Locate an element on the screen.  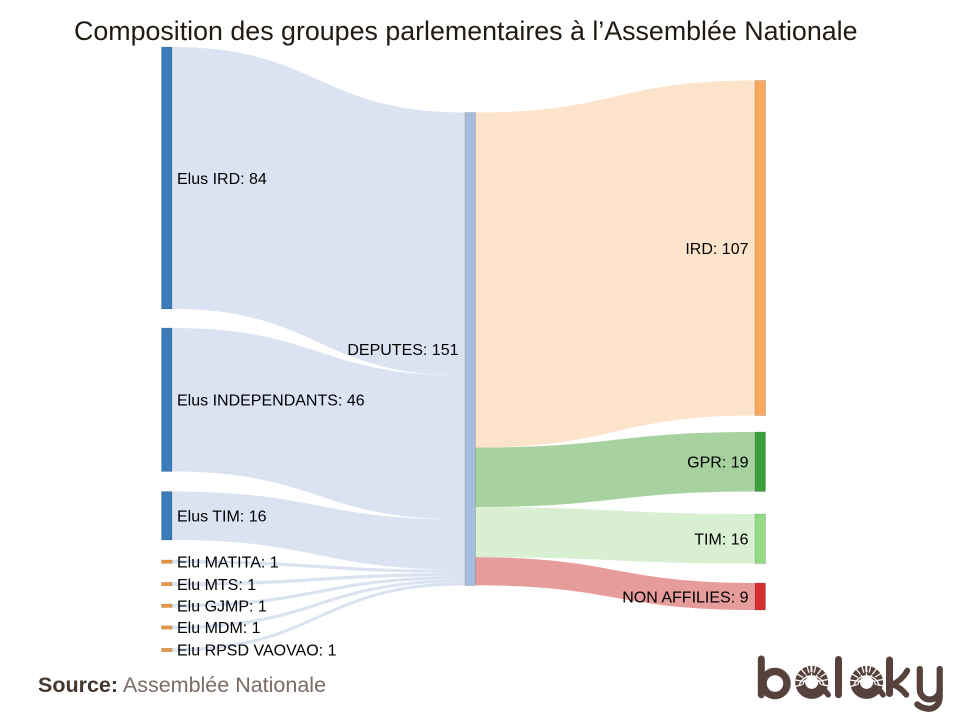
svg-text: GPR: 19 is located at coordinates (717, 463).